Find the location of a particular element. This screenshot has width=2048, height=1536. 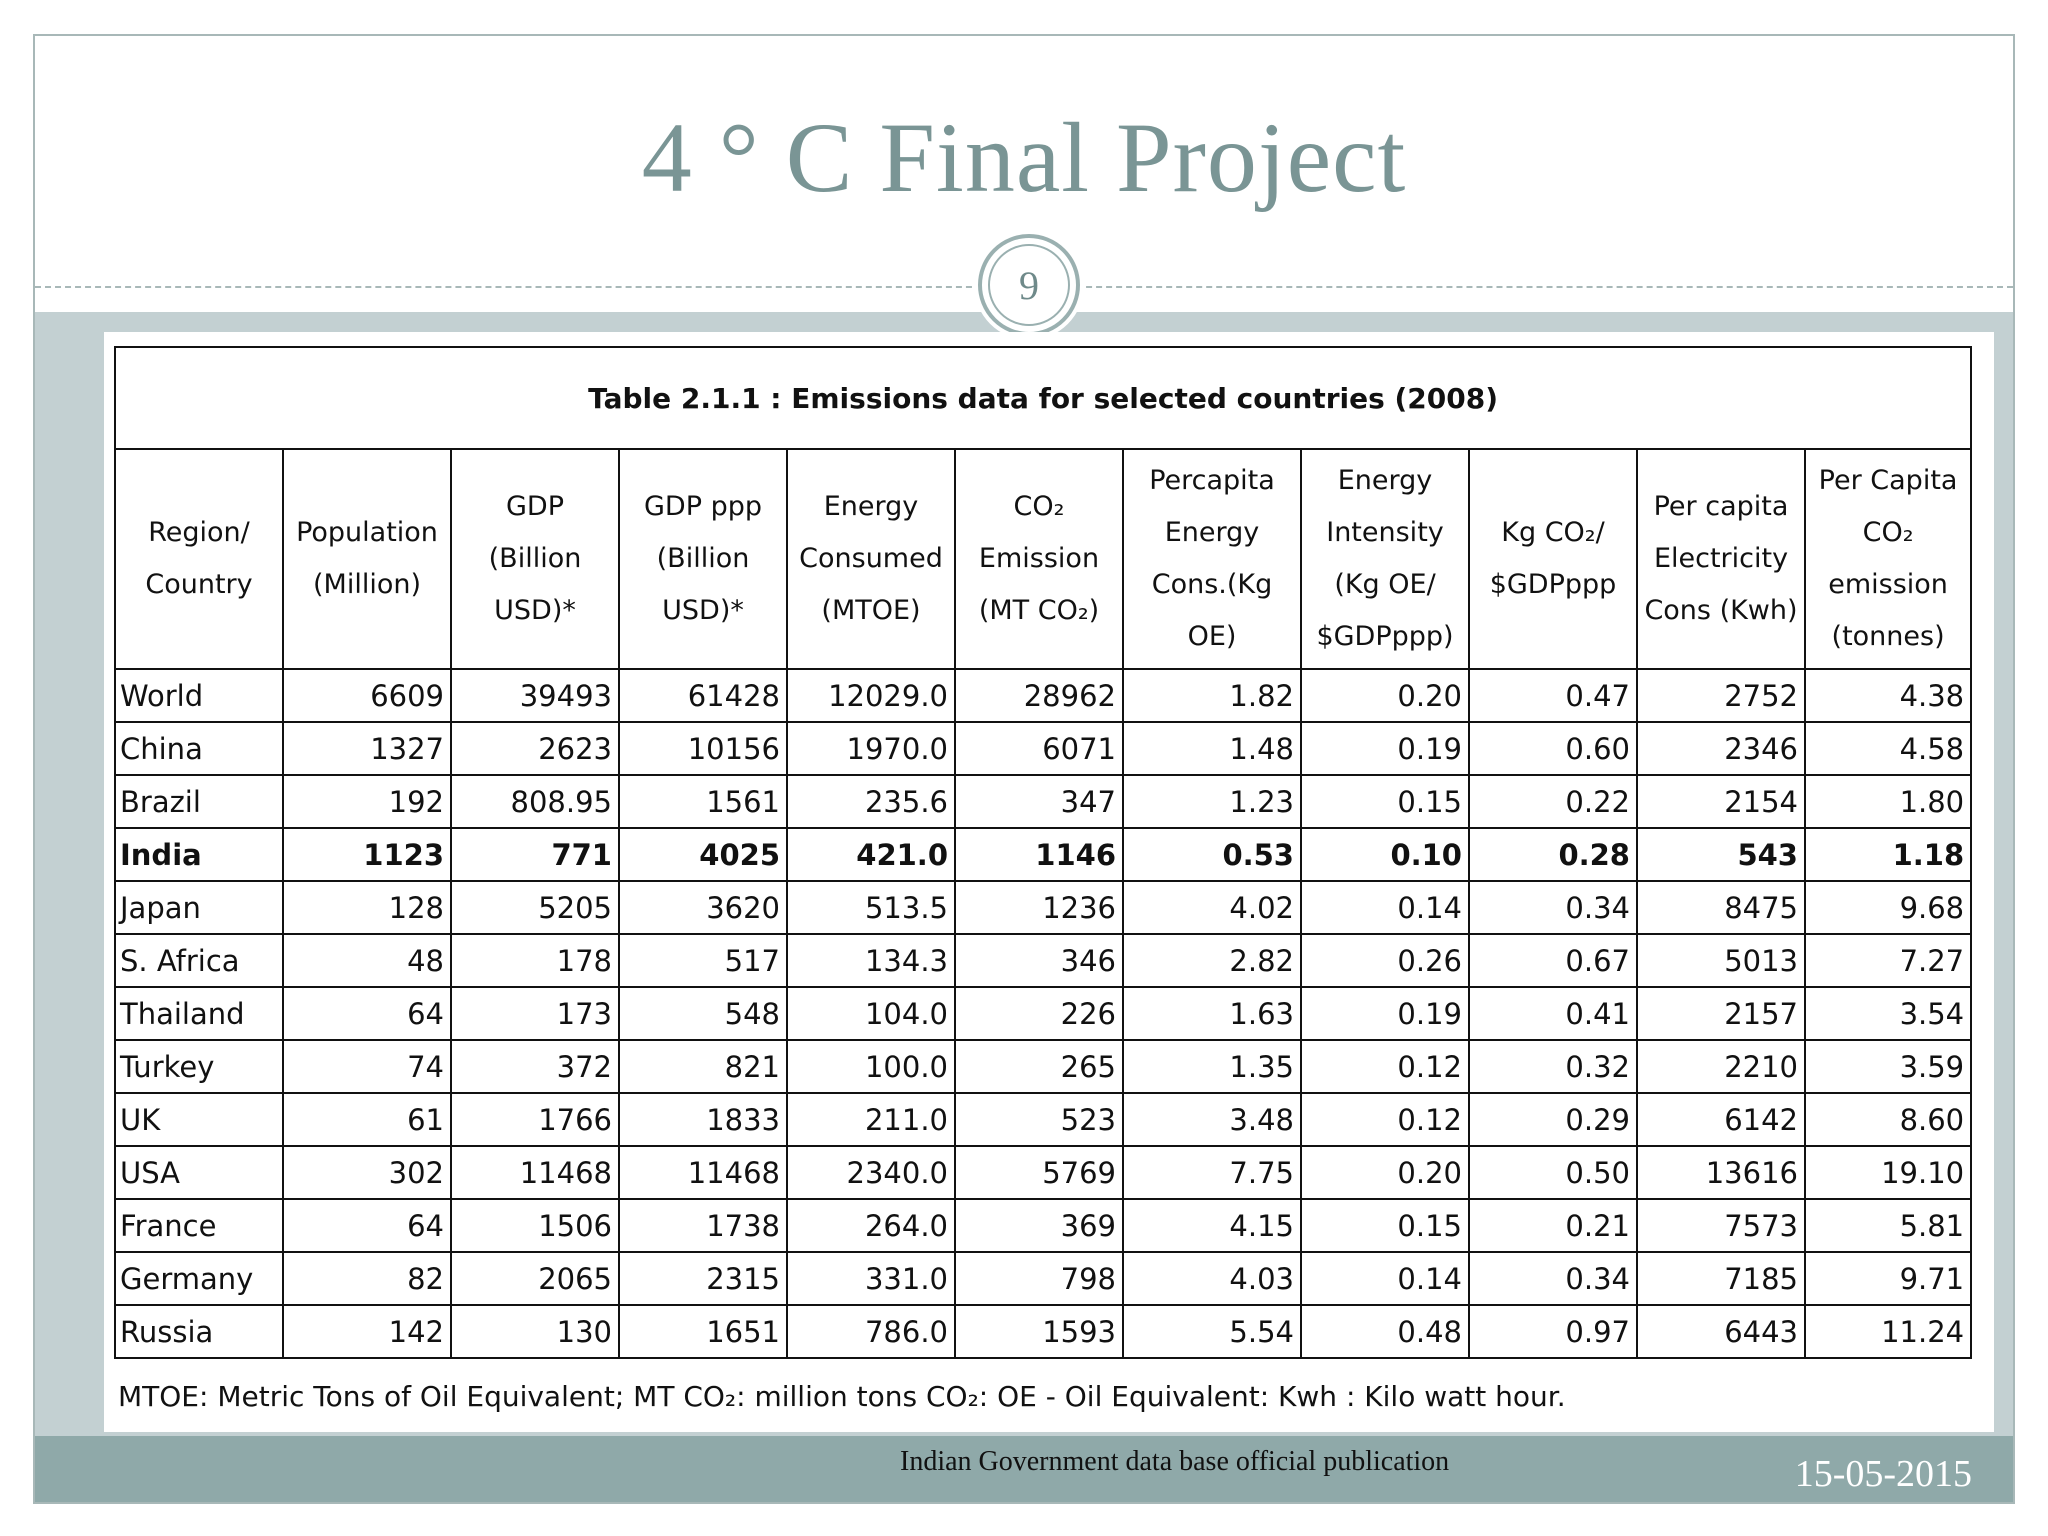

column-header: Region/ Country is located at coordinates (199, 559).